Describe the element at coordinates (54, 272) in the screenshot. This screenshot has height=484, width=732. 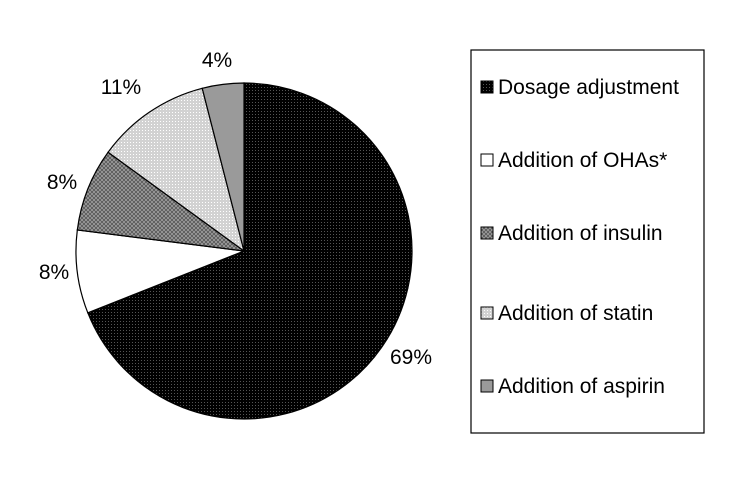
I see `data-label-addition-of-ohas: 8%` at that location.